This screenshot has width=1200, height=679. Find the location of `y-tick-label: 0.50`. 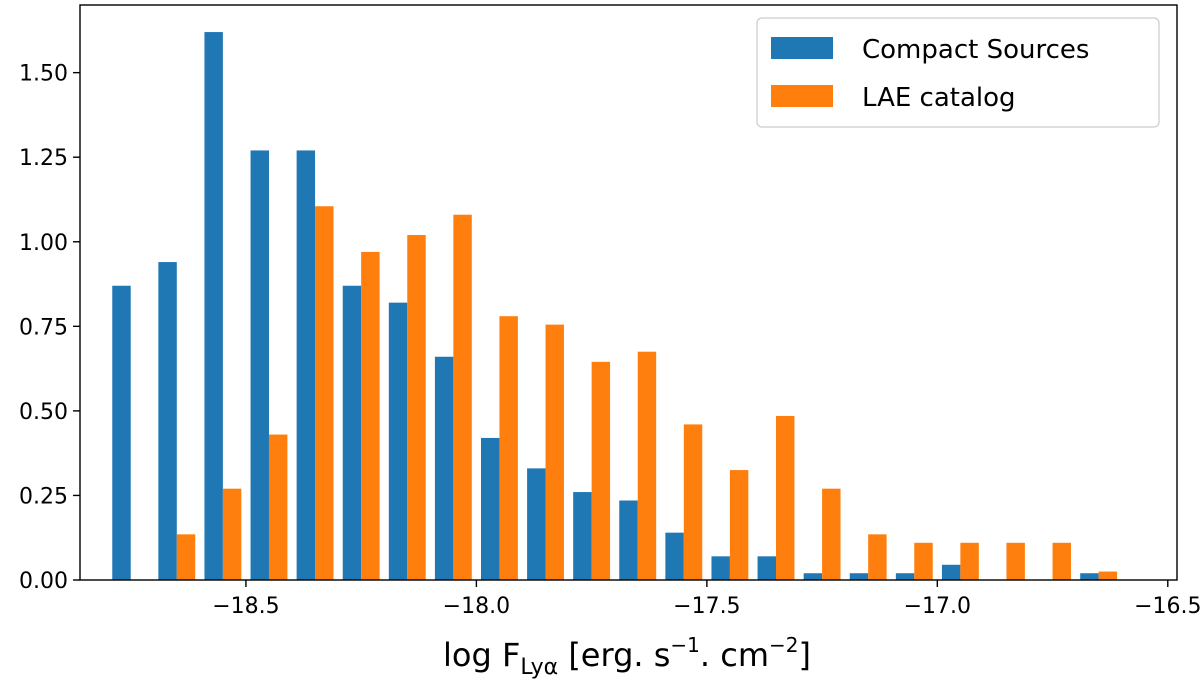

y-tick-label: 0.50 is located at coordinates (43, 412).